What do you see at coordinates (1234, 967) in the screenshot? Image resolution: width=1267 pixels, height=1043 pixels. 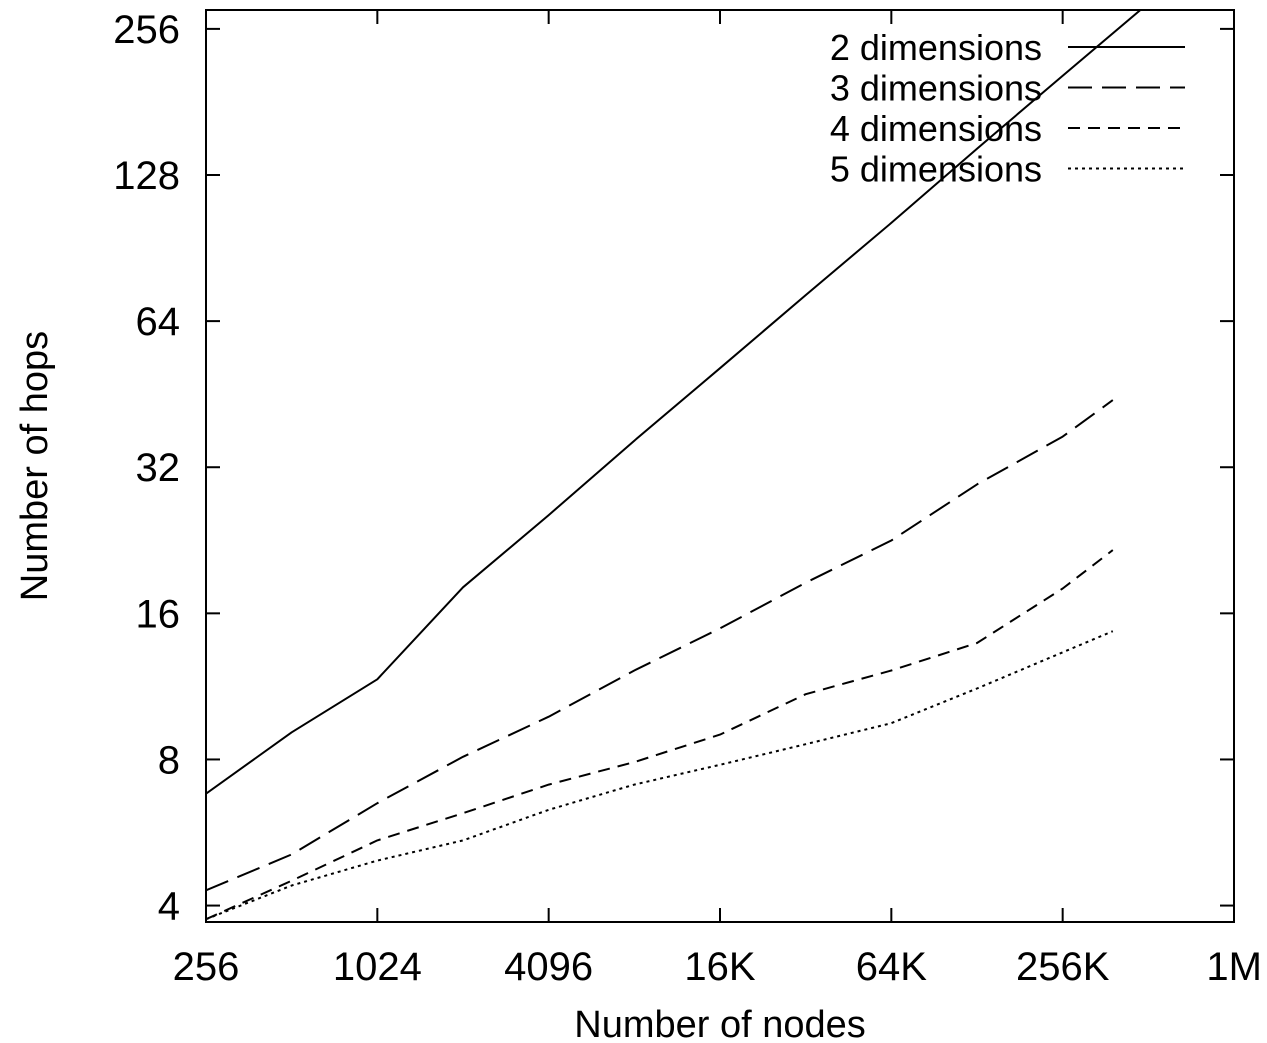 I see `x-tick-label: 1M` at bounding box center [1234, 967].